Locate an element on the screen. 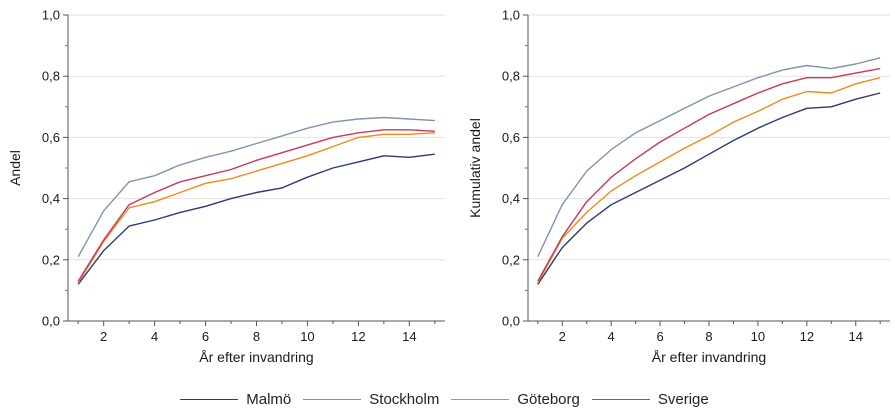 This screenshot has width=895, height=412. legend-item-goteborg: Göteborg is located at coordinates (518, 399).